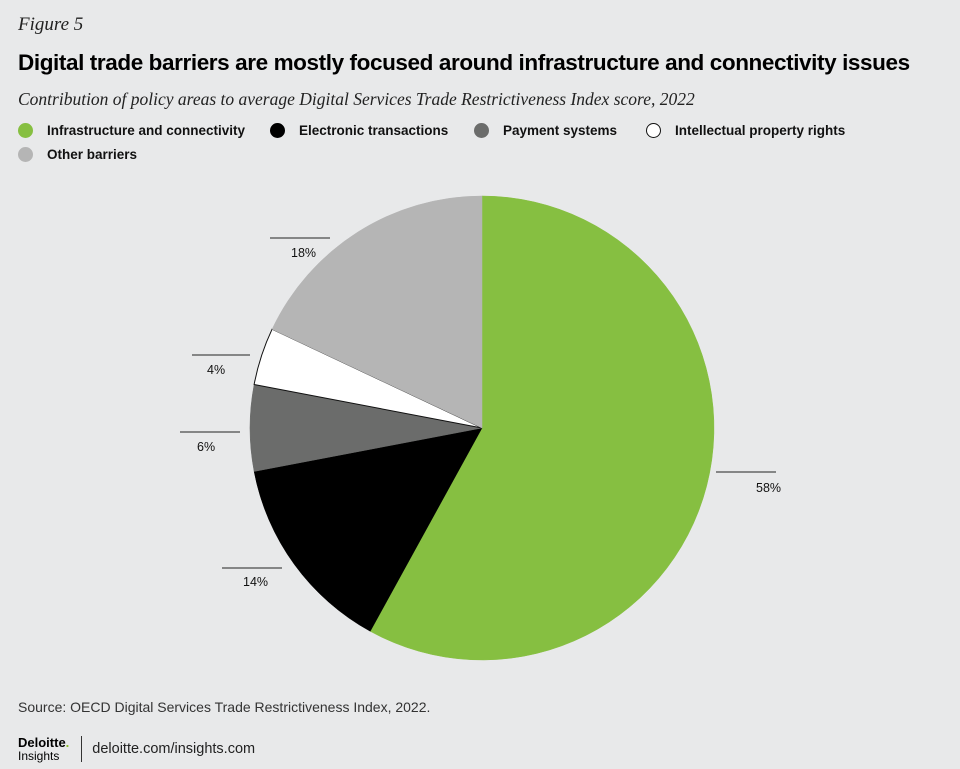  I want to click on data-label-electronic-transactions: 14%, so click(255, 582).